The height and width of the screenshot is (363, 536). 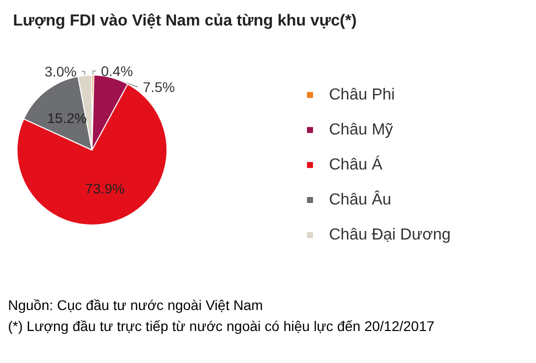 What do you see at coordinates (221, 326) in the screenshot?
I see `text: (*) Lượng đầu tư trực tiếp từ nước ngoài có hiệu lực đến 20/12/2017` at bounding box center [221, 326].